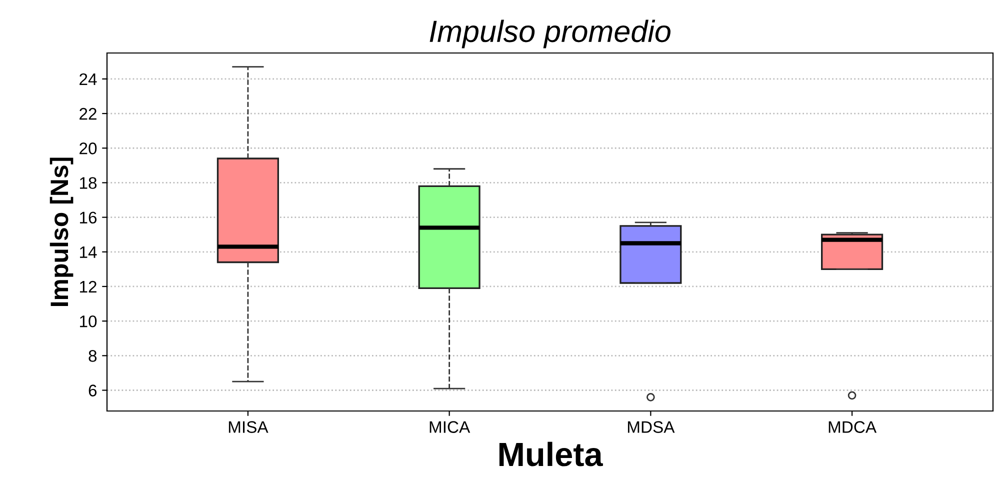 Image resolution: width=995 pixels, height=486 pixels. I want to click on y-tick-label: 6, so click(92, 390).